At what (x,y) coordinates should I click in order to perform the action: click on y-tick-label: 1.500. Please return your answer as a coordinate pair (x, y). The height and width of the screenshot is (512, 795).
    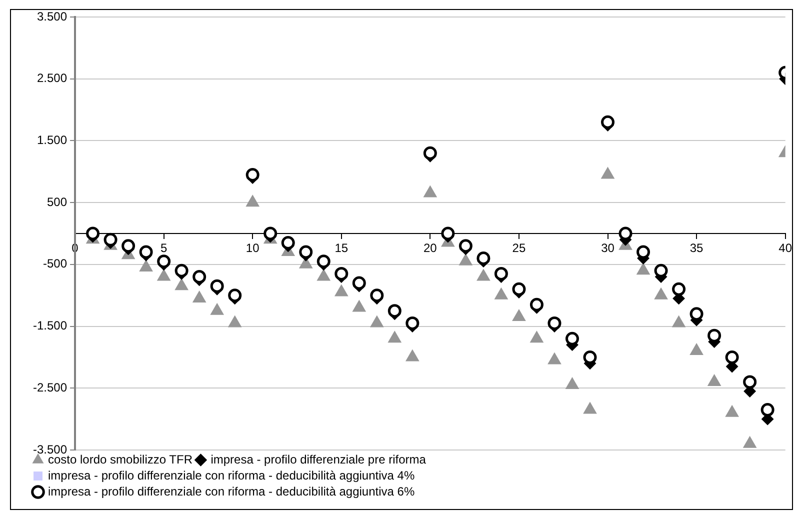
    Looking at the image, I should click on (52, 140).